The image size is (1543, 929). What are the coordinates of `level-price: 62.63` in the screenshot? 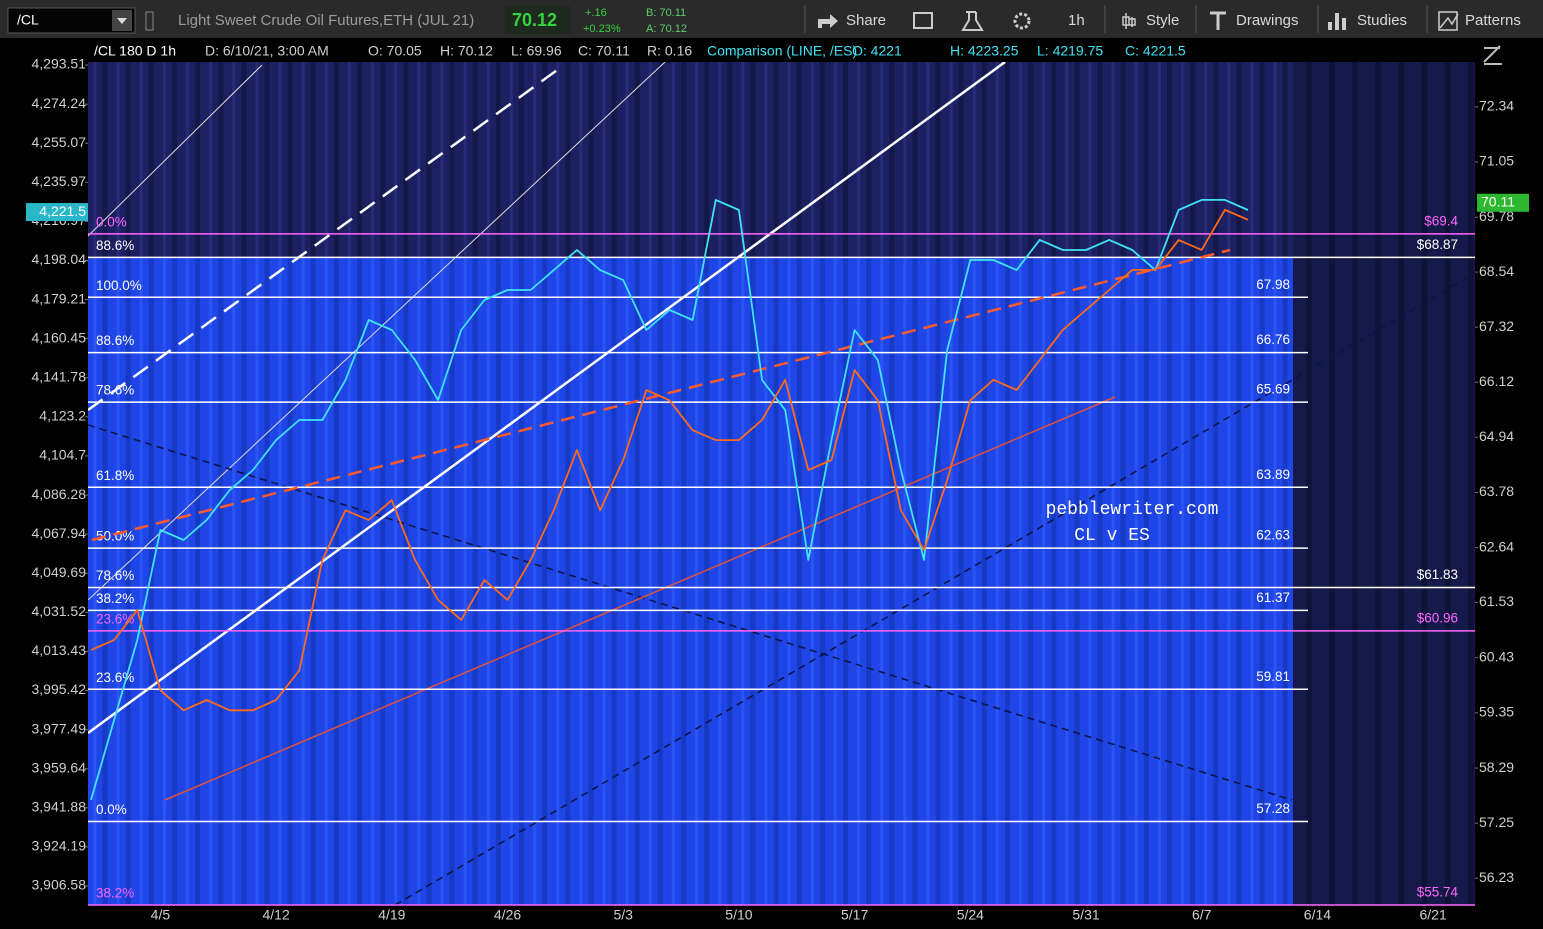 It's located at (1273, 535).